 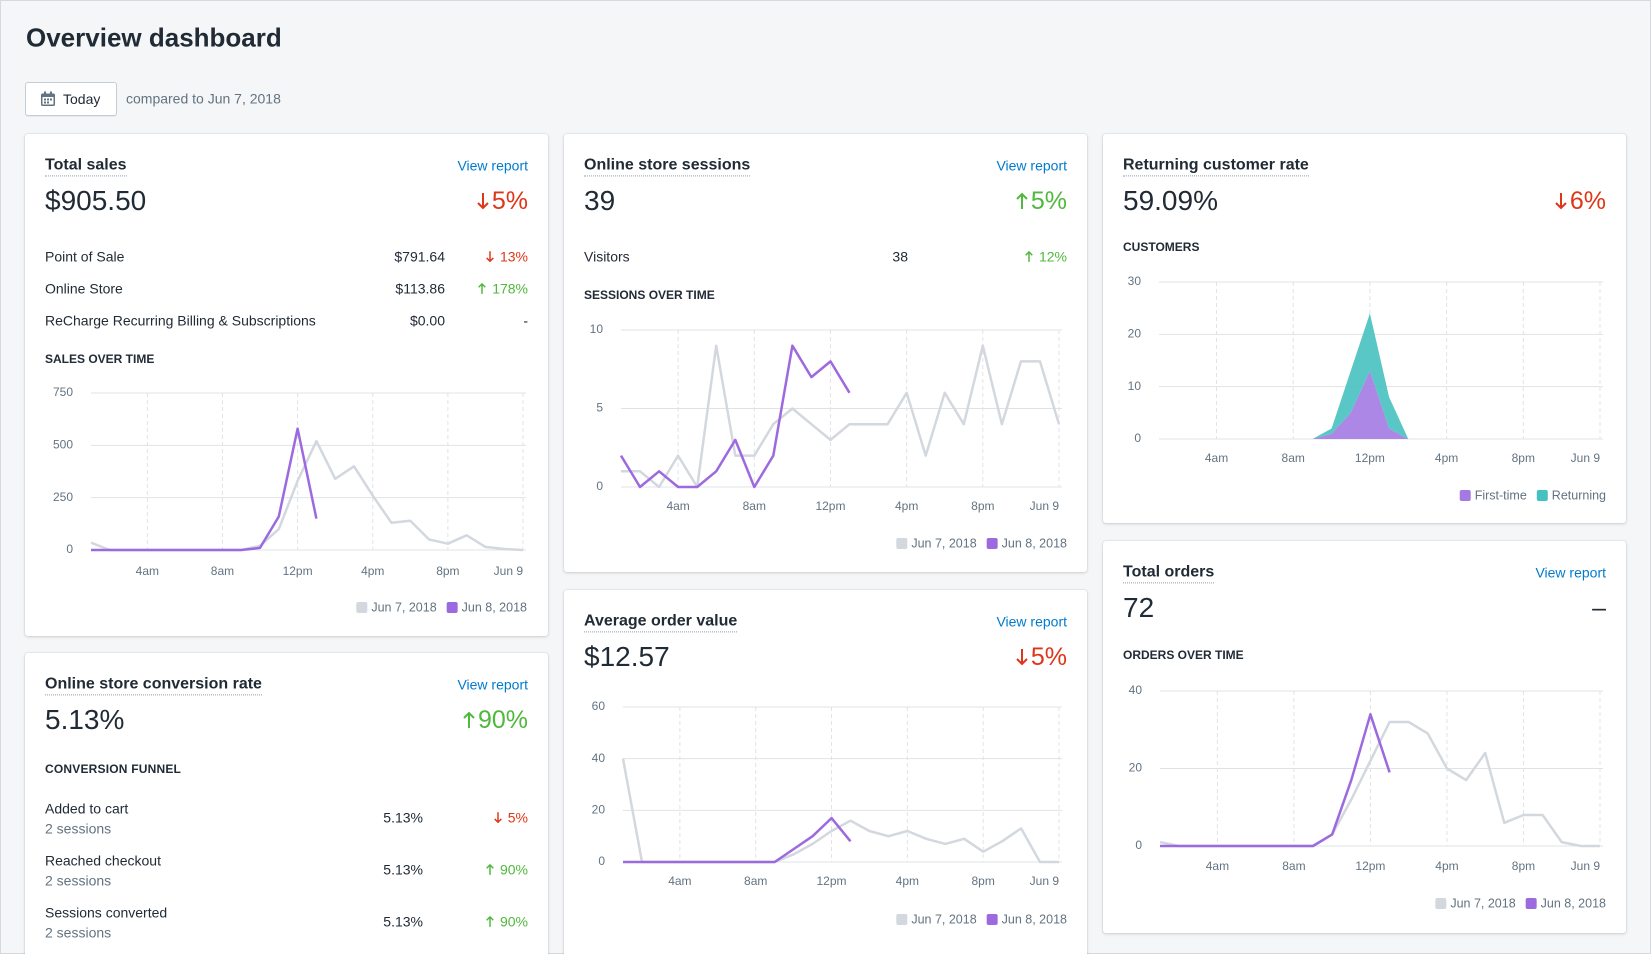 I want to click on change-indicator: –, so click(x=1599, y=608).